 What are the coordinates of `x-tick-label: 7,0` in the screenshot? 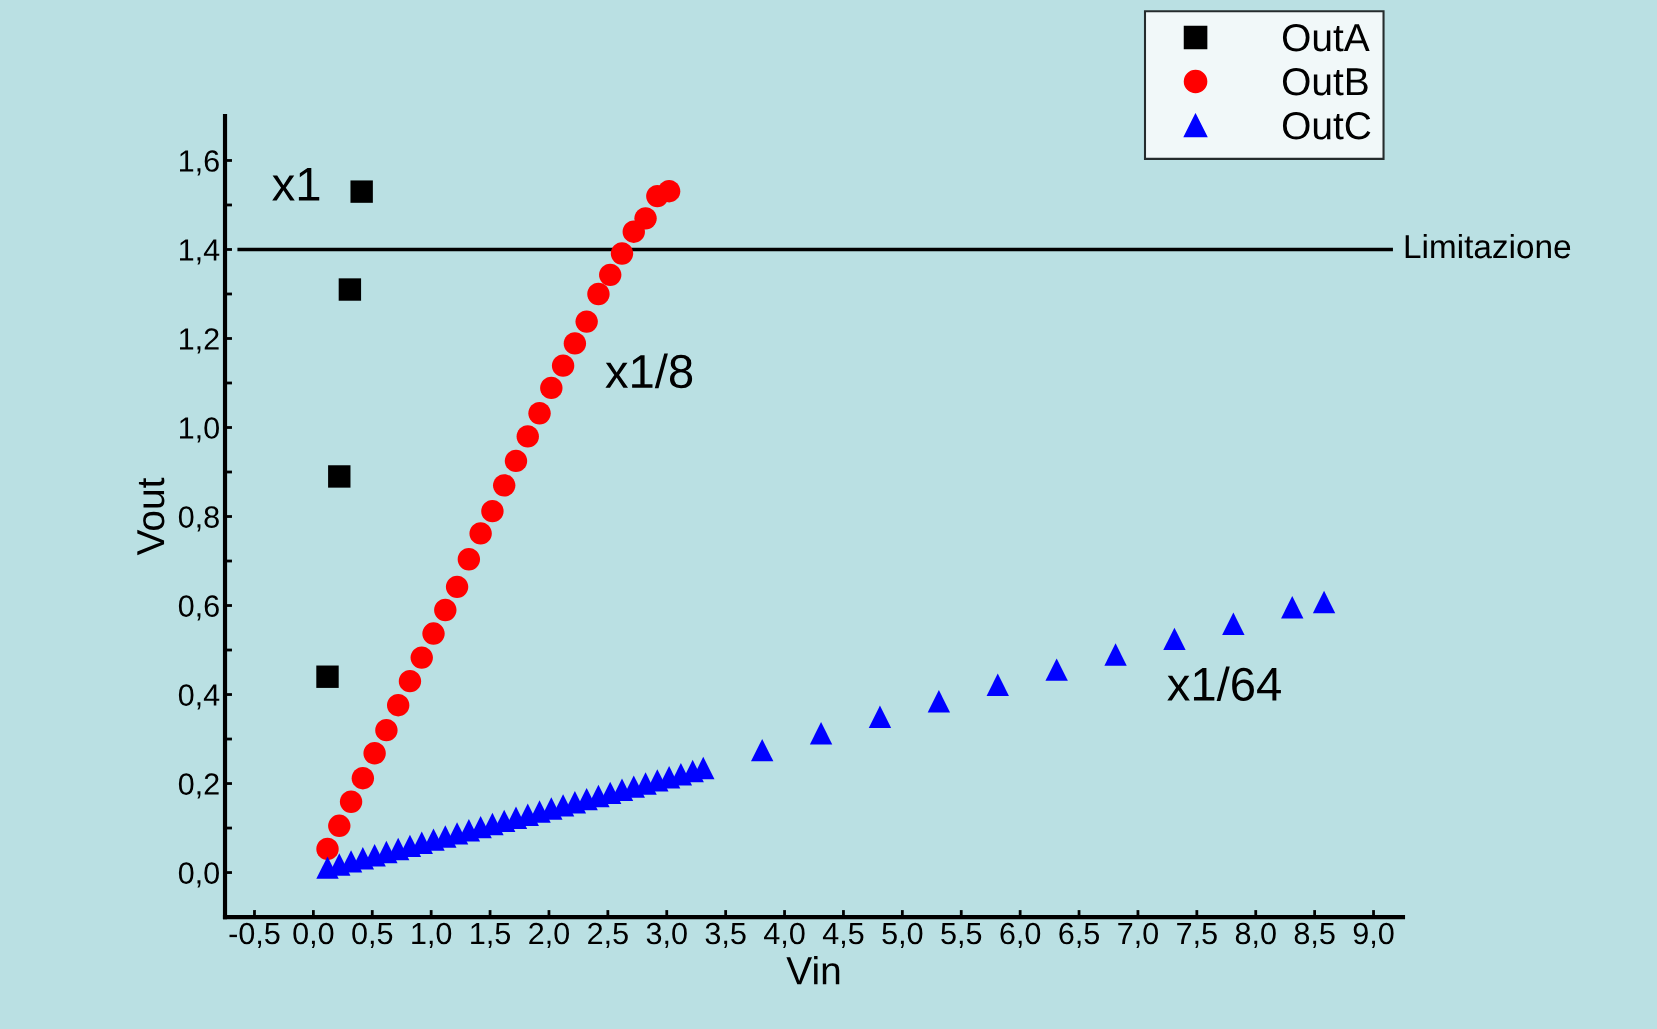 It's located at (1138, 935).